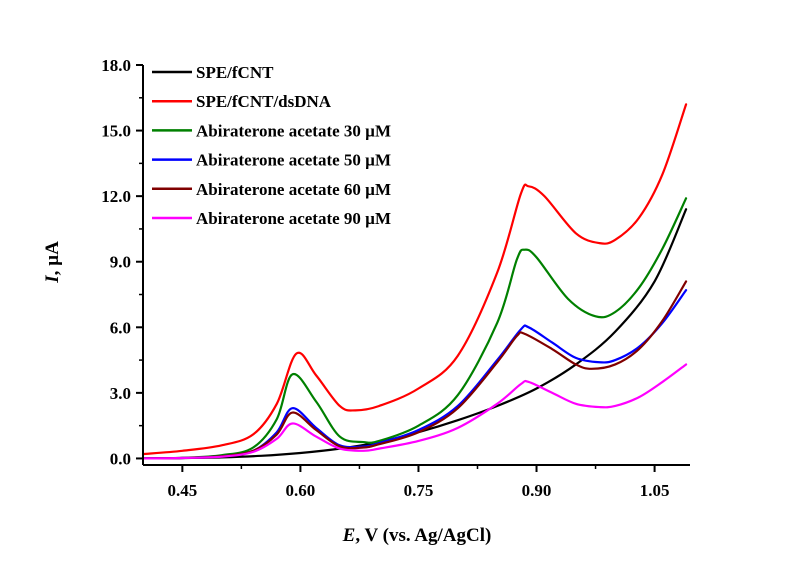 Image resolution: width=800 pixels, height=561 pixels. What do you see at coordinates (116, 65) in the screenshot?
I see `y-tick-label: 18.0` at bounding box center [116, 65].